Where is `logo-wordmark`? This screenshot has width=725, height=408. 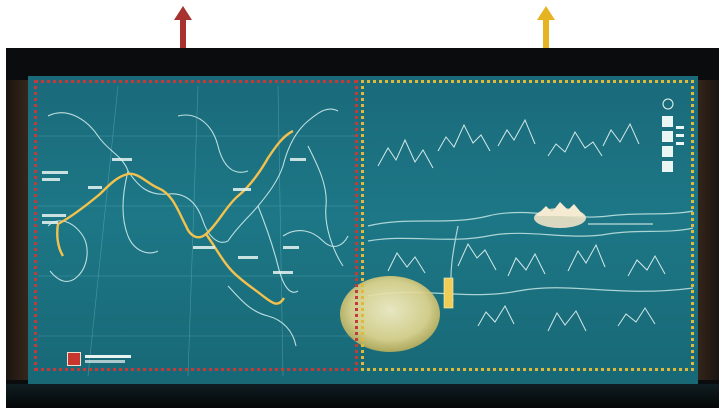
logo-wordmark is located at coordinates (108, 359).